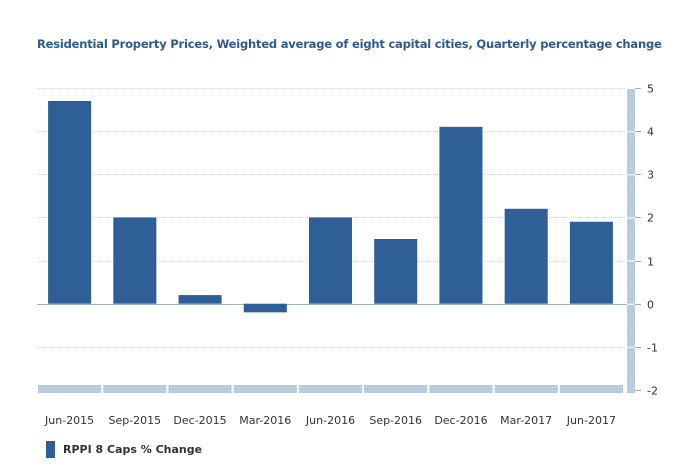 The image size is (700, 468). Describe the element at coordinates (50, 449) in the screenshot. I see `legend-swatch` at that location.